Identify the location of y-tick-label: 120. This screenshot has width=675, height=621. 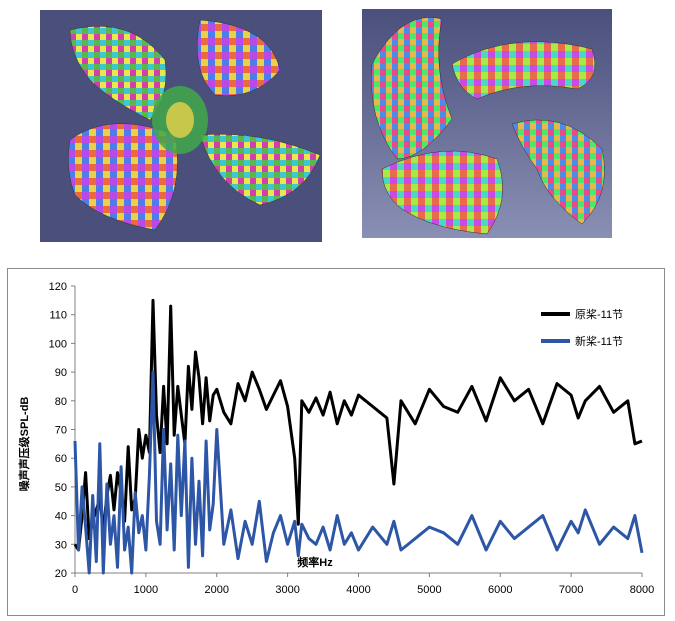
(58, 287).